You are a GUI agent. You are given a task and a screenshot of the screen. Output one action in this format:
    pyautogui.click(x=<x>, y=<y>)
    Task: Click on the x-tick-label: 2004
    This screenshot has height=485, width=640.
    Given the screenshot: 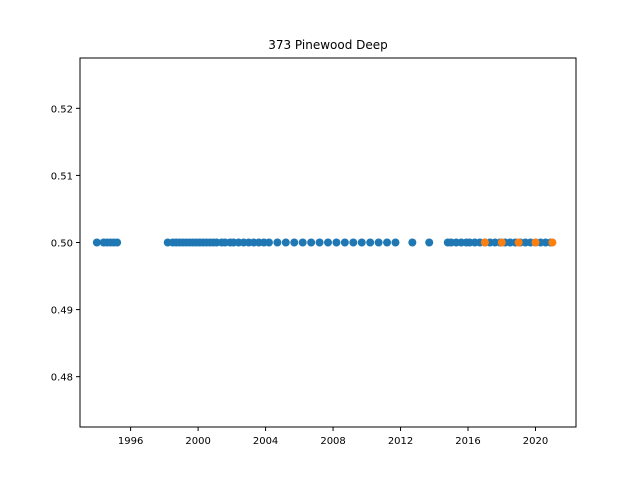 What is the action you would take?
    pyautogui.click(x=265, y=441)
    